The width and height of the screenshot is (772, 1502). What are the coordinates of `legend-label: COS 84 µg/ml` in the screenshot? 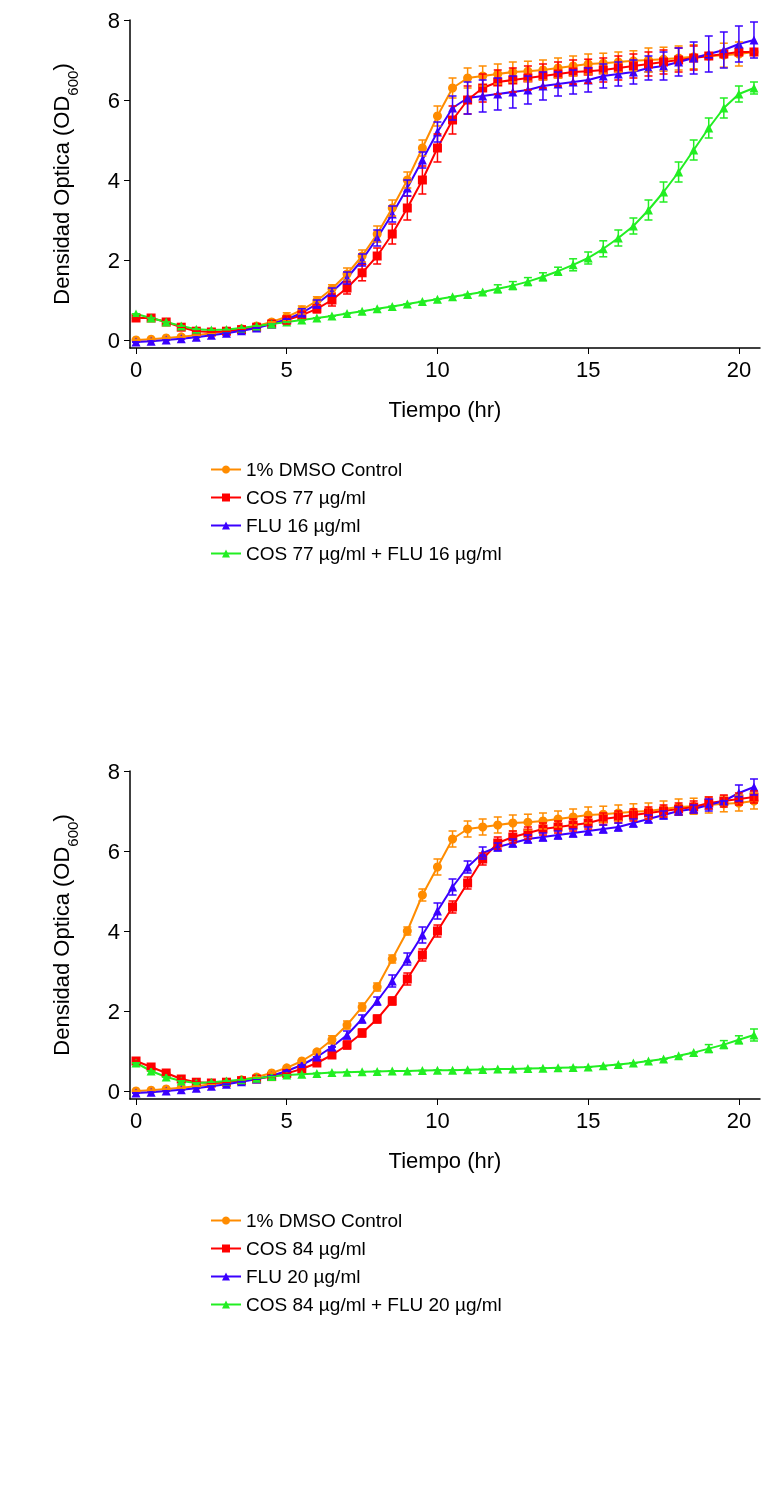 It's located at (306, 1248).